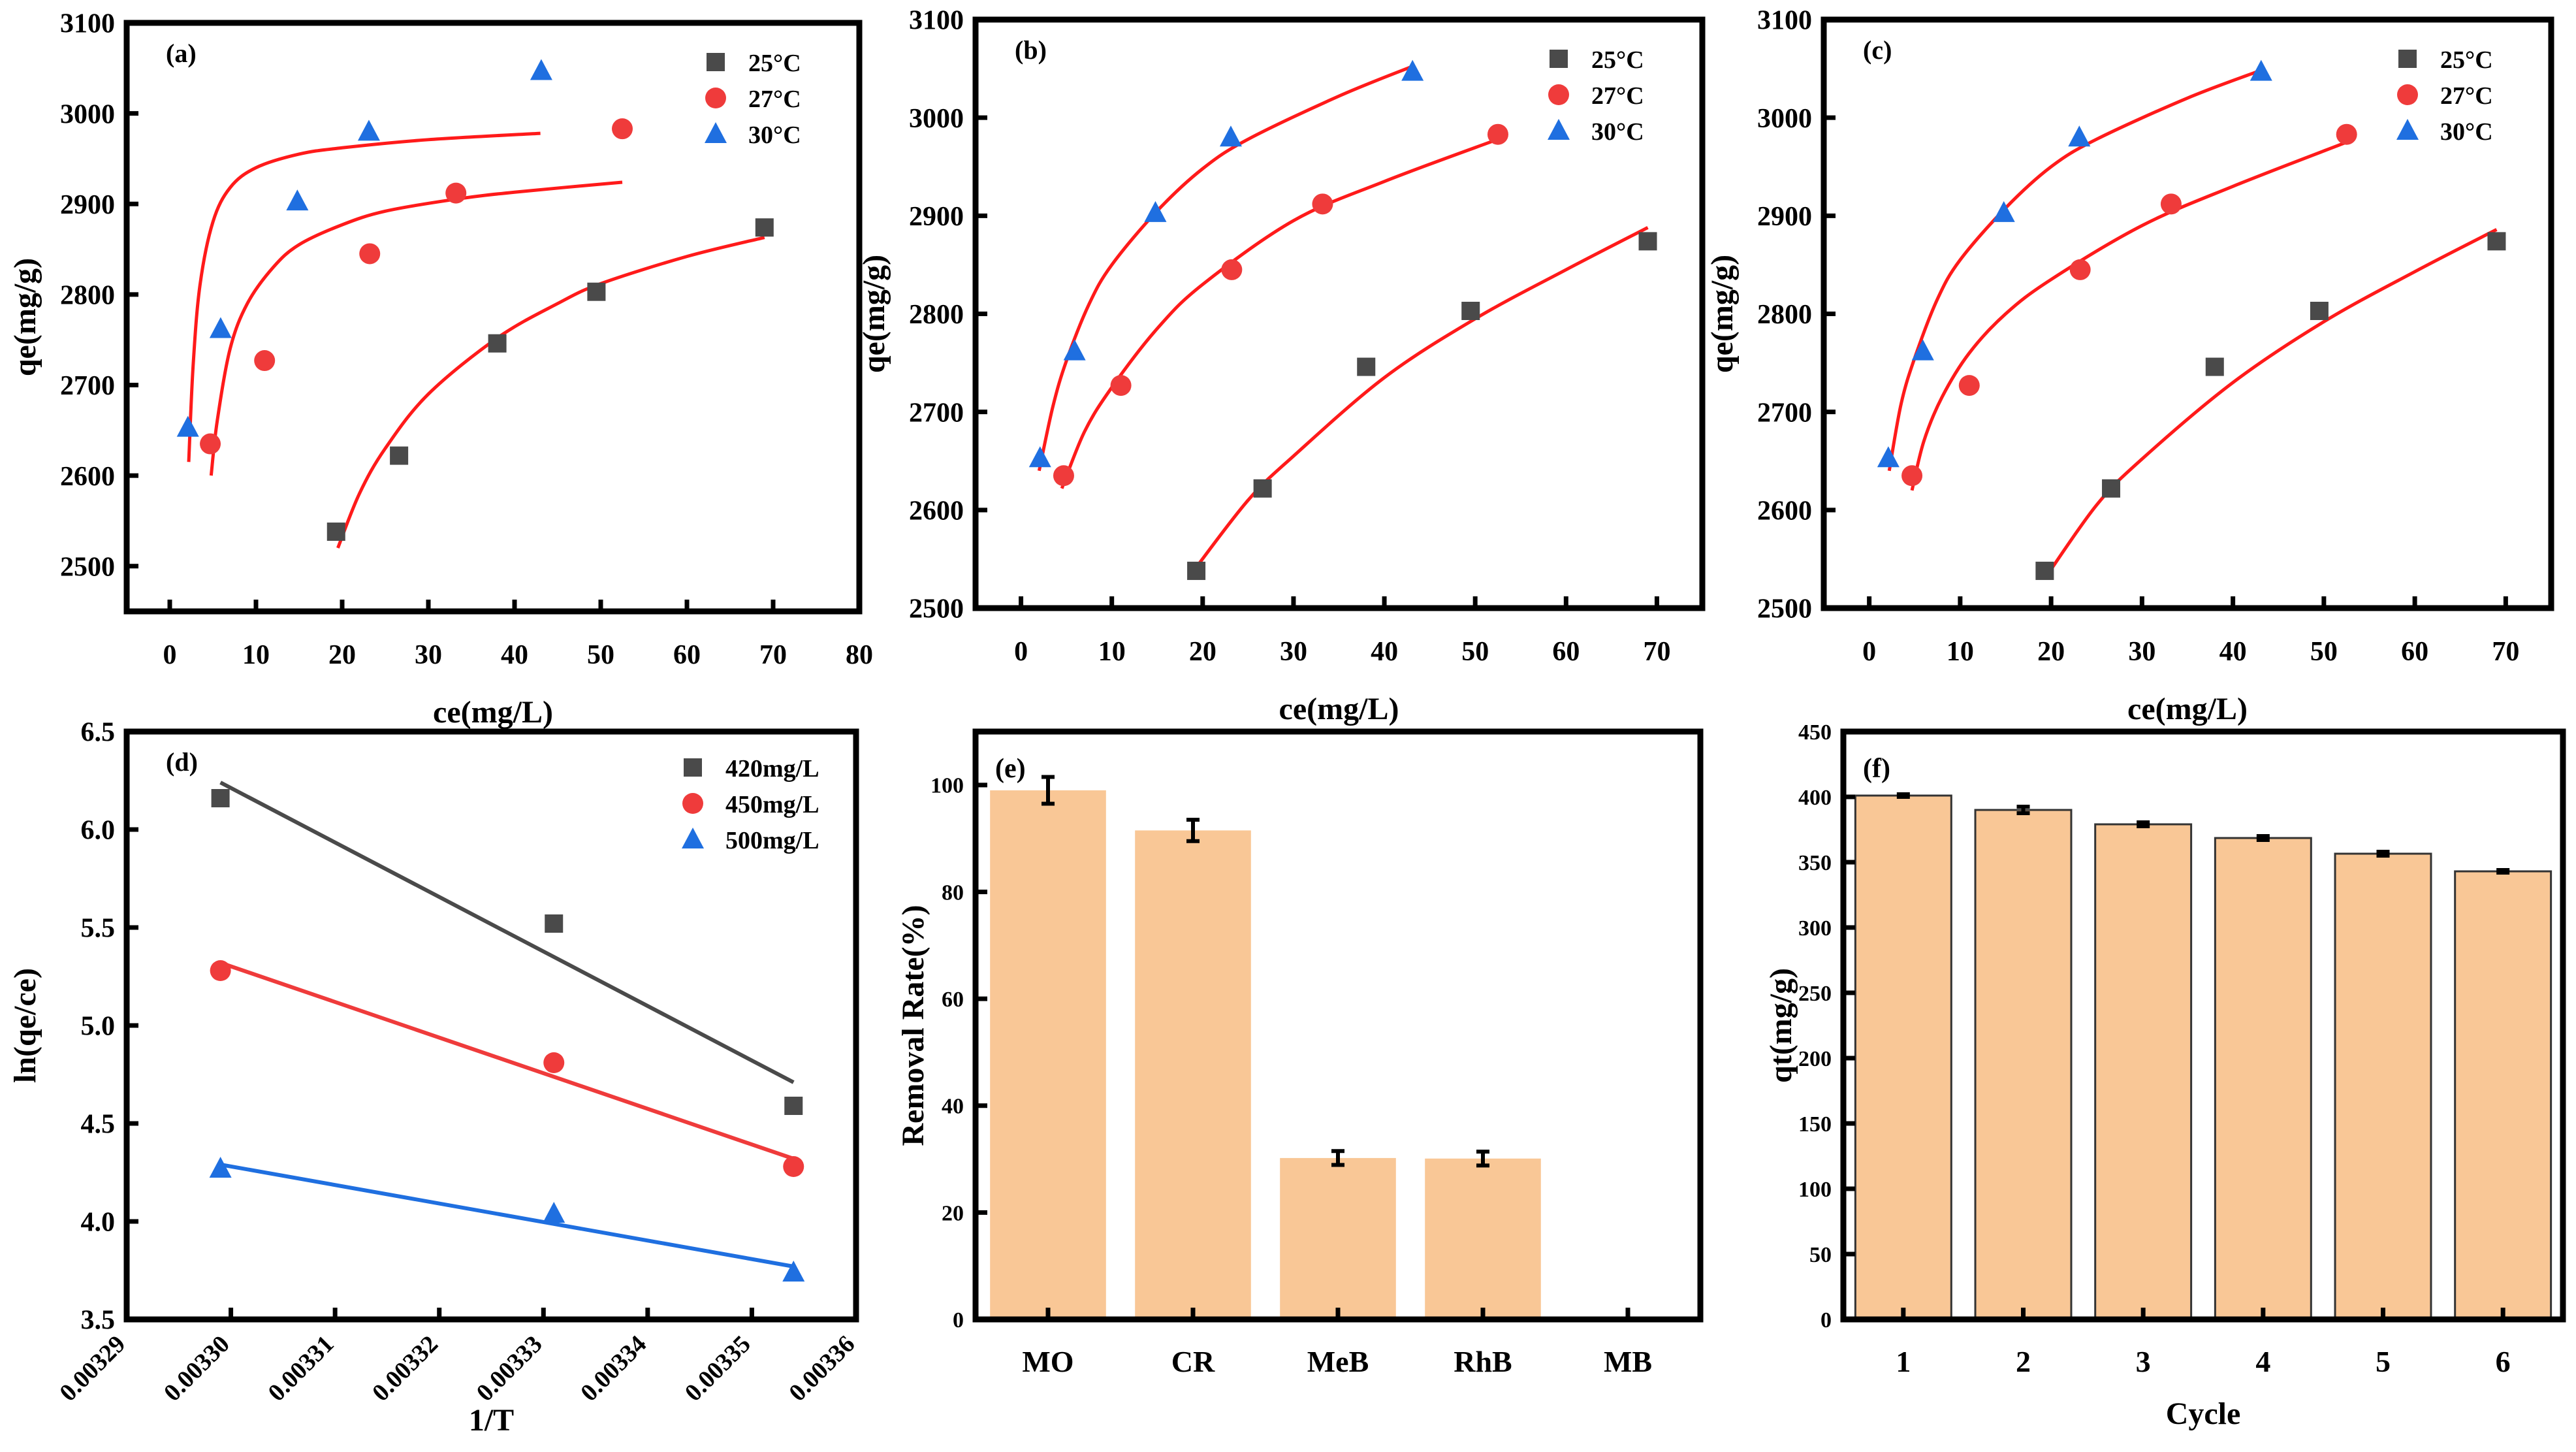 This screenshot has width=2576, height=1452. What do you see at coordinates (2263, 1361) in the screenshot?
I see `x-tick-label: 4` at bounding box center [2263, 1361].